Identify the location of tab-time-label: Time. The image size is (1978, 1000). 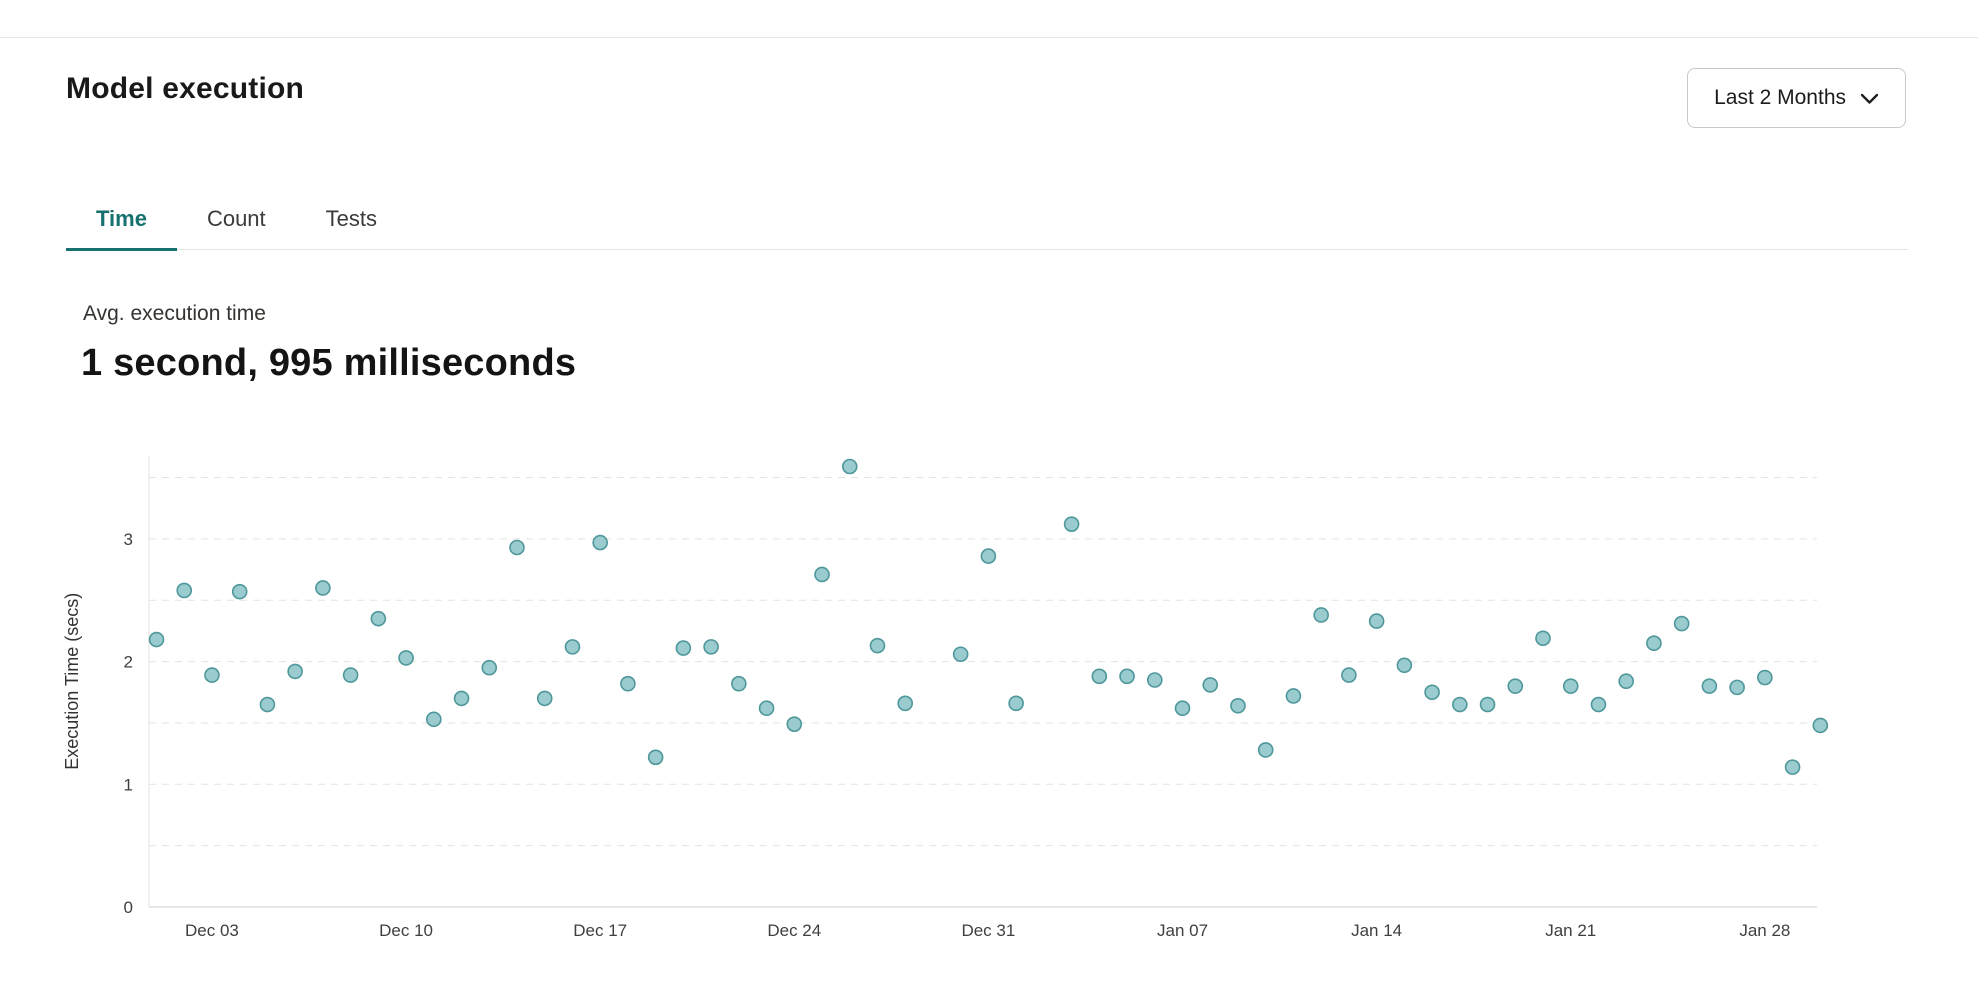
(121, 218).